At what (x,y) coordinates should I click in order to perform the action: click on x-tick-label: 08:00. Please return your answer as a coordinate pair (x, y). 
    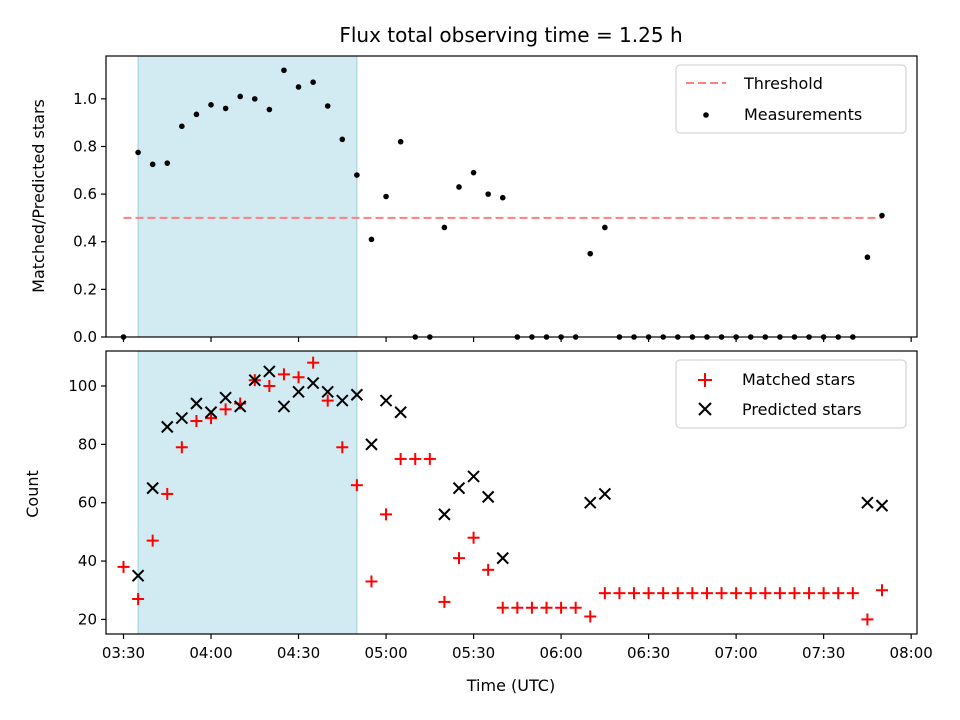
    Looking at the image, I should click on (911, 653).